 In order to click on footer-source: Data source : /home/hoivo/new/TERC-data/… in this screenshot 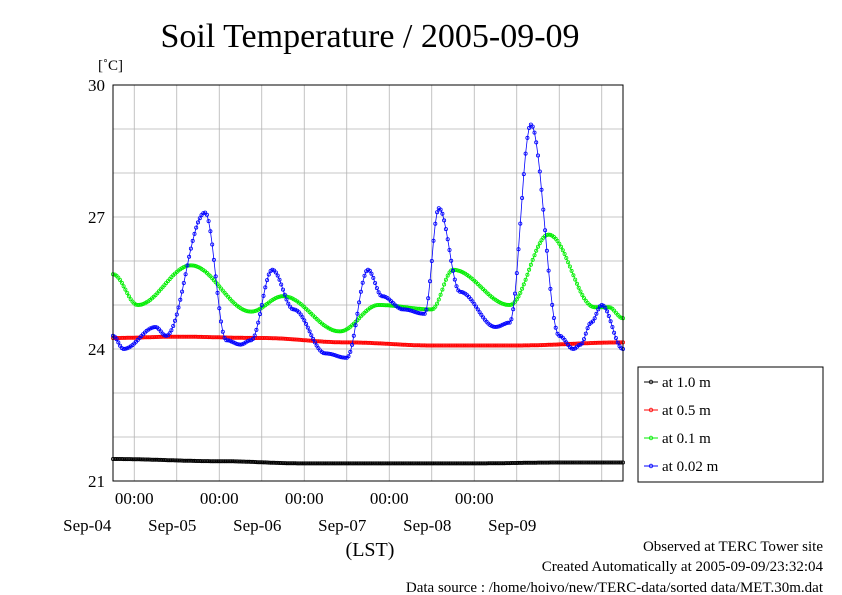, I will do `click(615, 587)`.